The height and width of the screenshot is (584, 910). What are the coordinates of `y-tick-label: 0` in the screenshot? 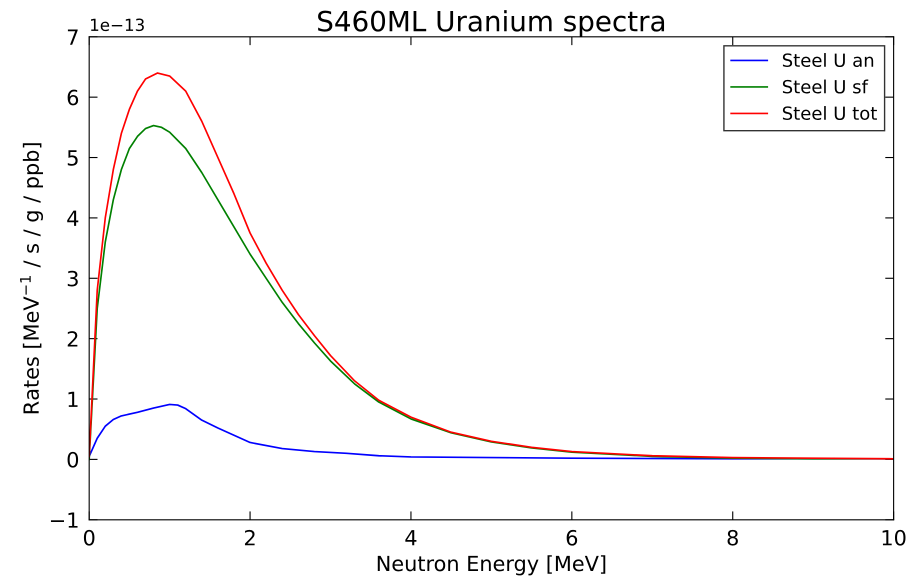 It's located at (73, 460).